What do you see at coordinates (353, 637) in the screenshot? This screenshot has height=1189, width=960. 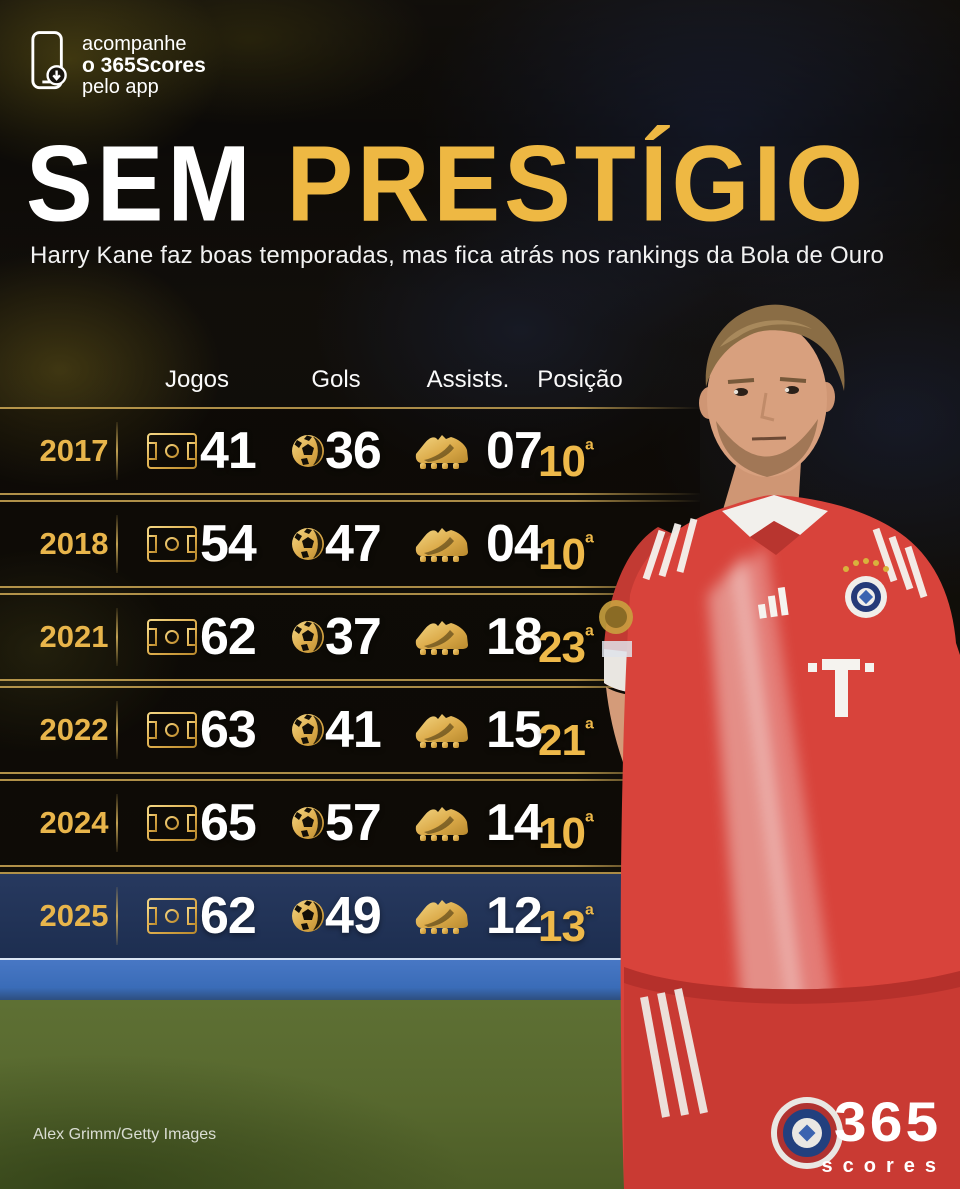 I see `row-gols-value: 37` at bounding box center [353, 637].